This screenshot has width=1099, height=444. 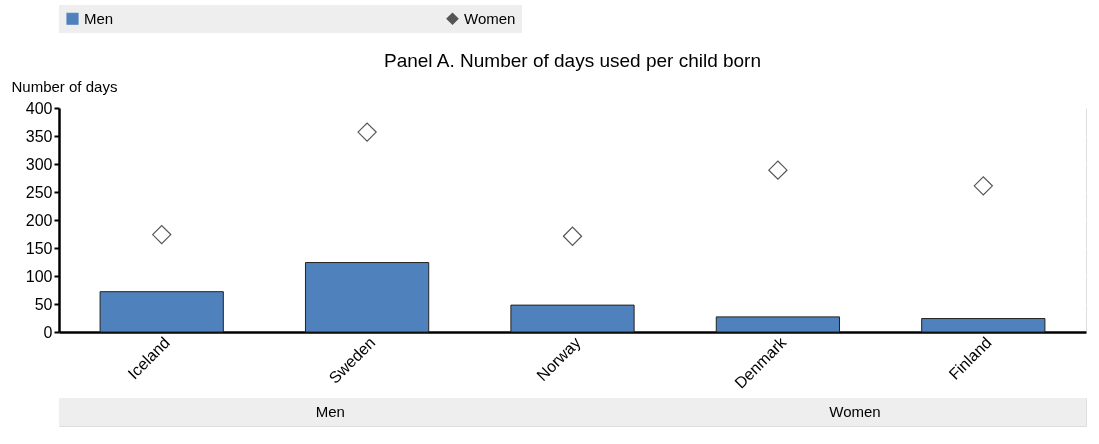 I want to click on y-tick-label: 150, so click(x=39, y=248).